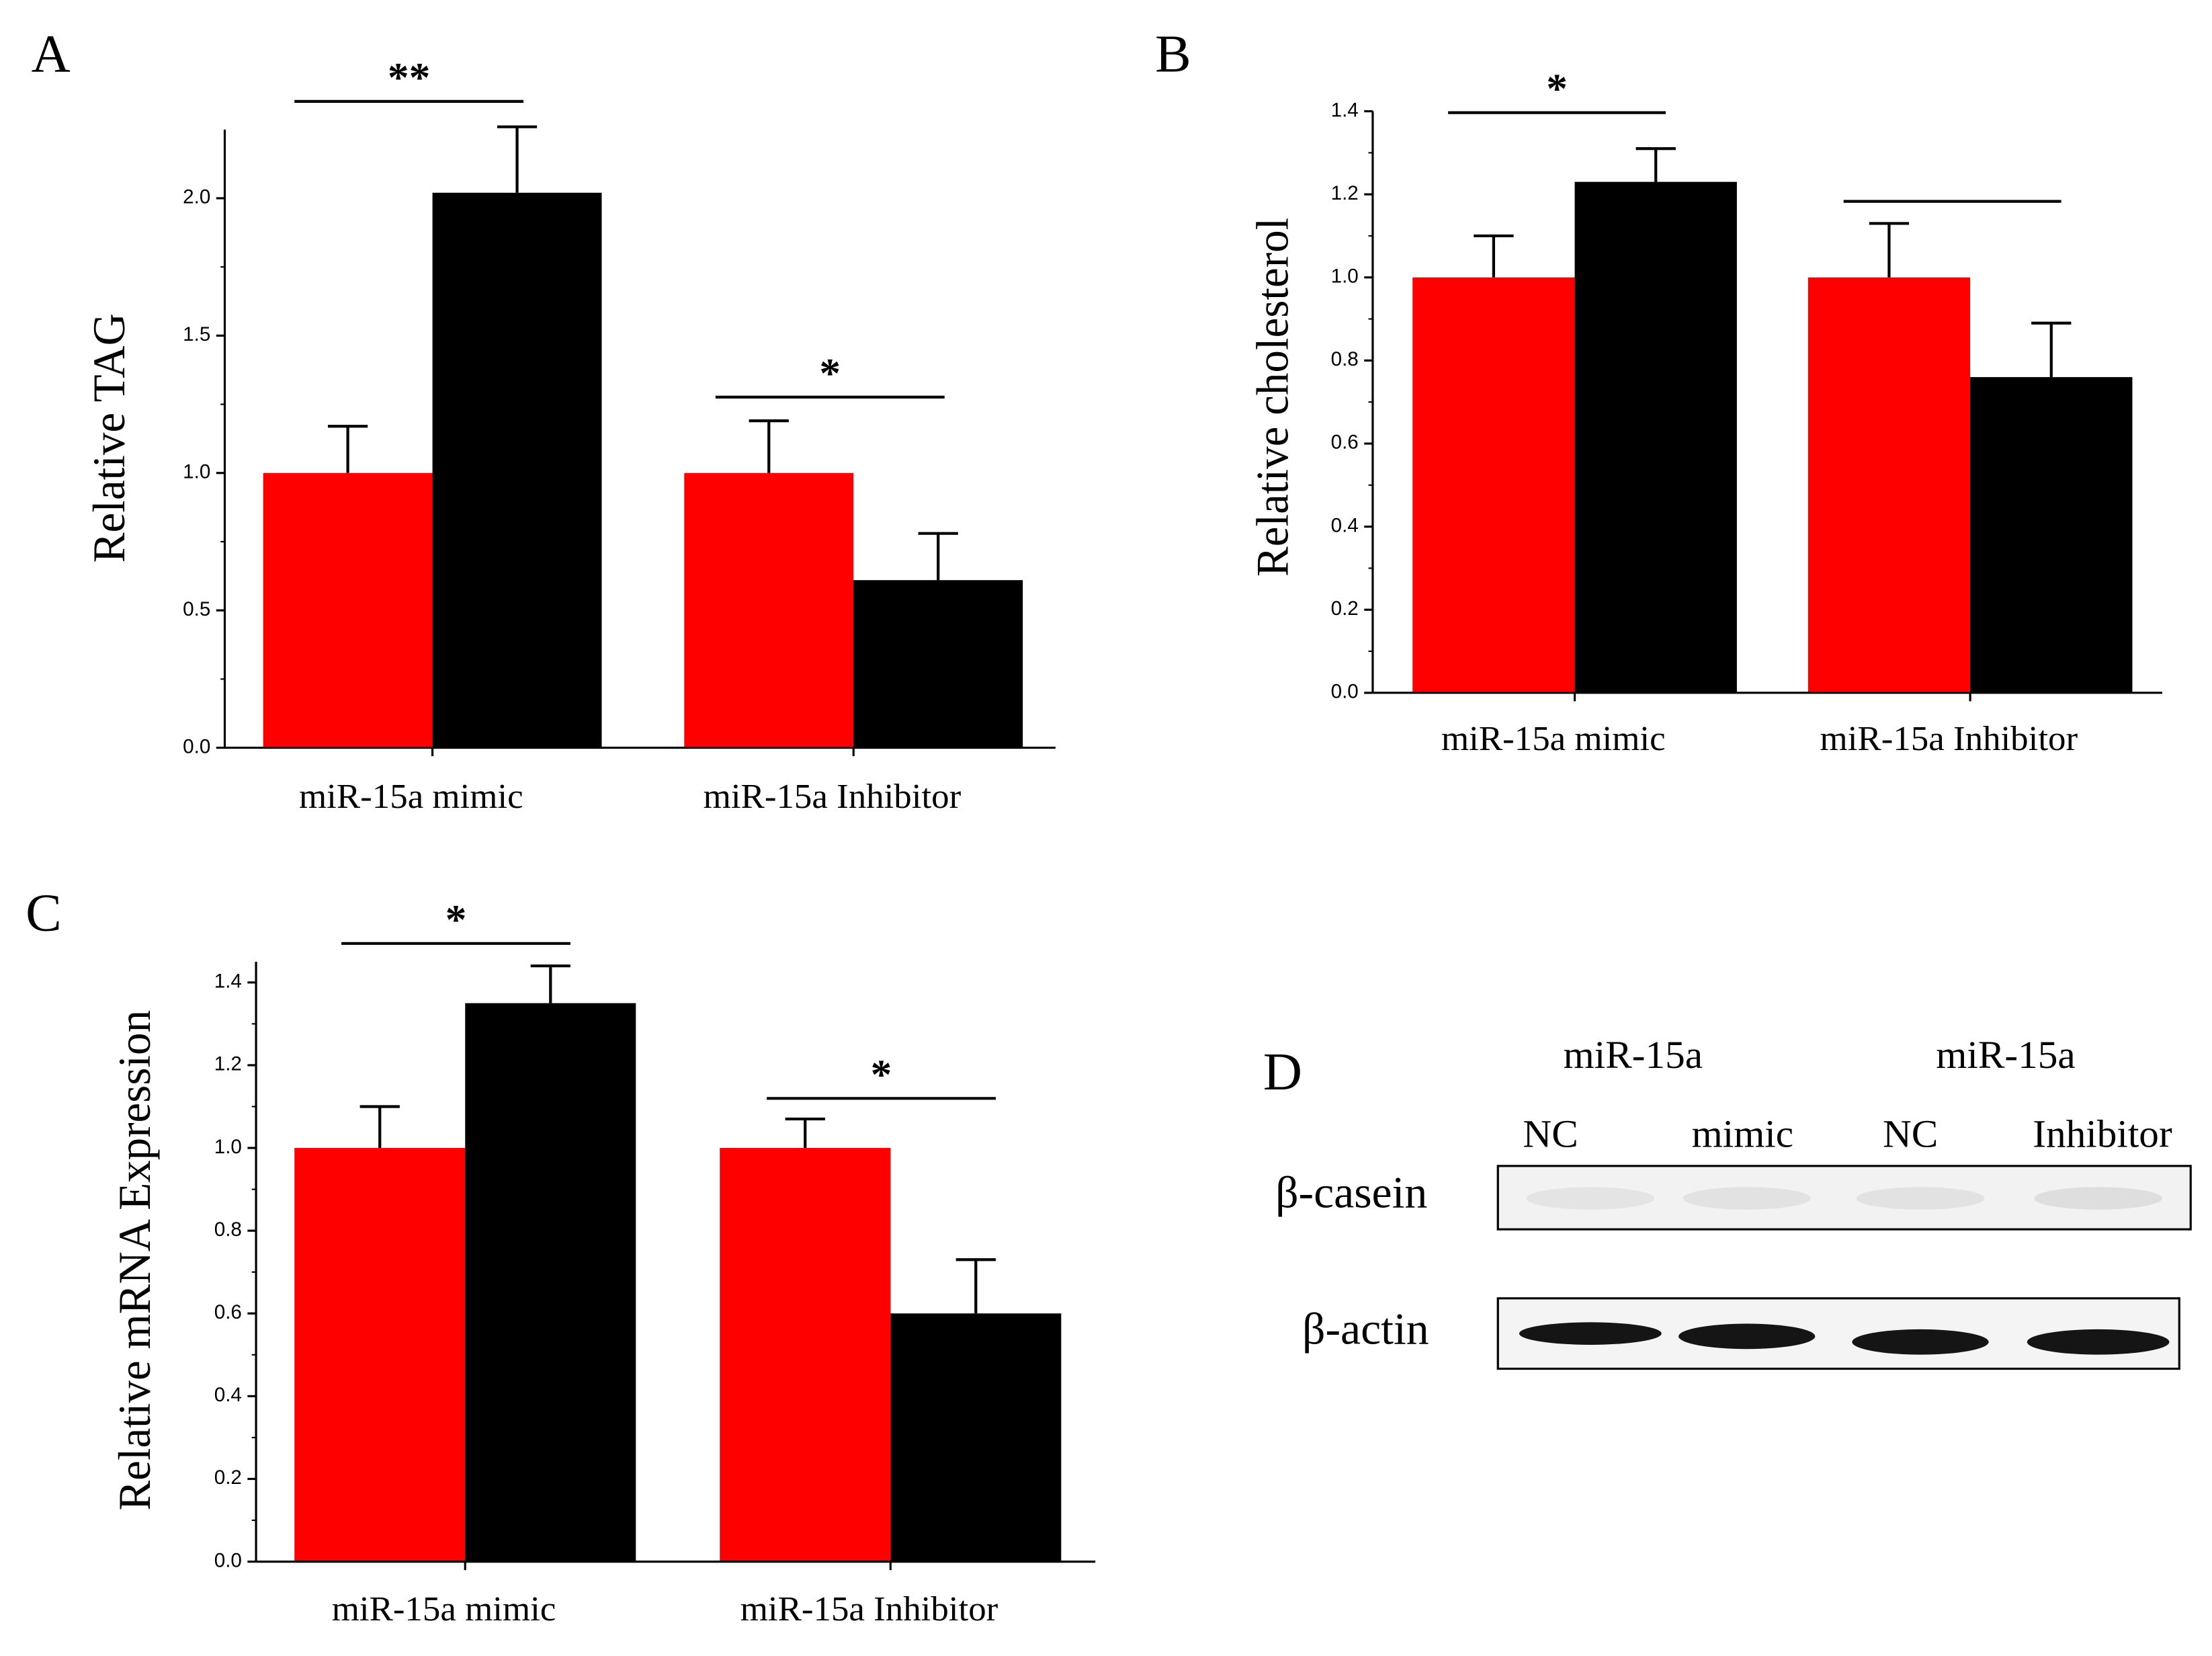 The height and width of the screenshot is (1656, 2212). What do you see at coordinates (1351, 1192) in the screenshot?
I see `protein-label: β-casein` at bounding box center [1351, 1192].